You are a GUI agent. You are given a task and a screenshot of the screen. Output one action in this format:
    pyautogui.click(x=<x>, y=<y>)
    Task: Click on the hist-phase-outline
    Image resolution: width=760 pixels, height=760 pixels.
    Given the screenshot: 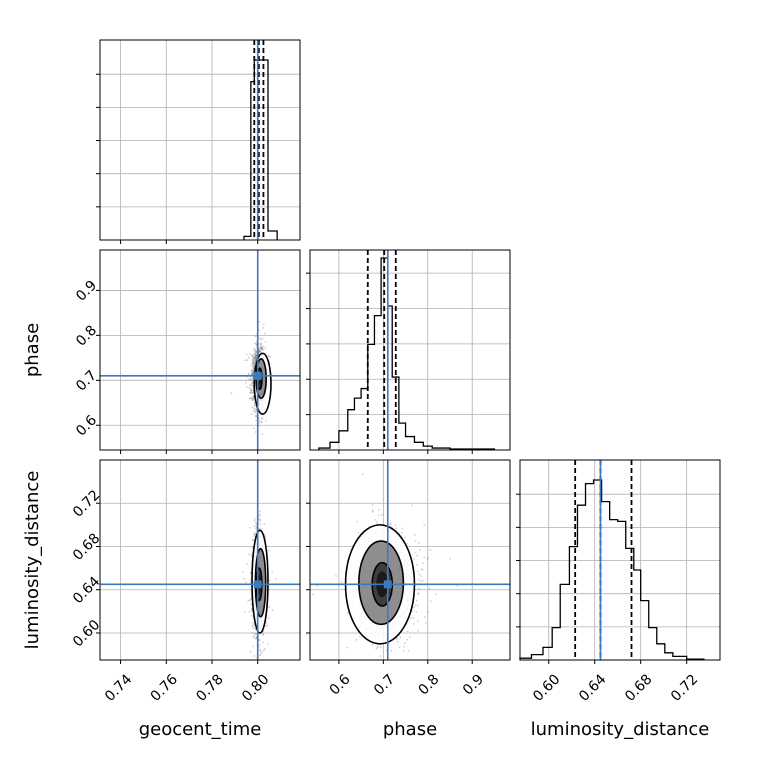 What is the action you would take?
    pyautogui.click(x=407, y=353)
    